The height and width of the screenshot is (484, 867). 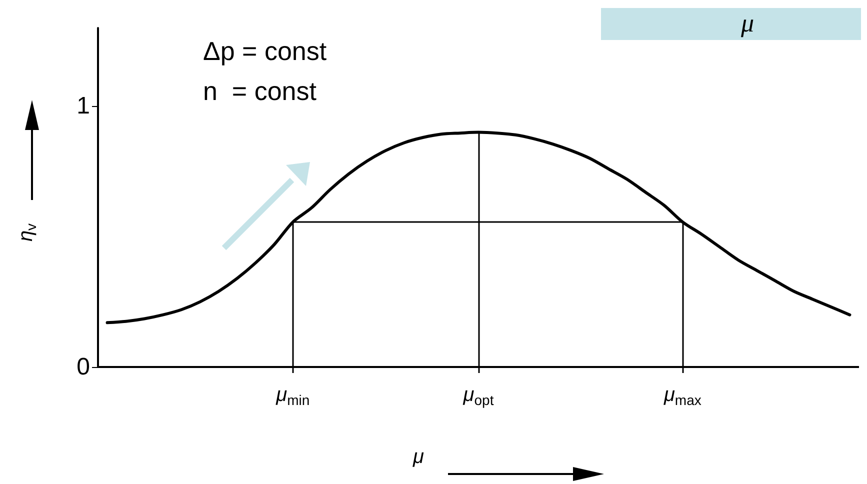 I want to click on y-tick-label: 1, so click(x=83, y=106).